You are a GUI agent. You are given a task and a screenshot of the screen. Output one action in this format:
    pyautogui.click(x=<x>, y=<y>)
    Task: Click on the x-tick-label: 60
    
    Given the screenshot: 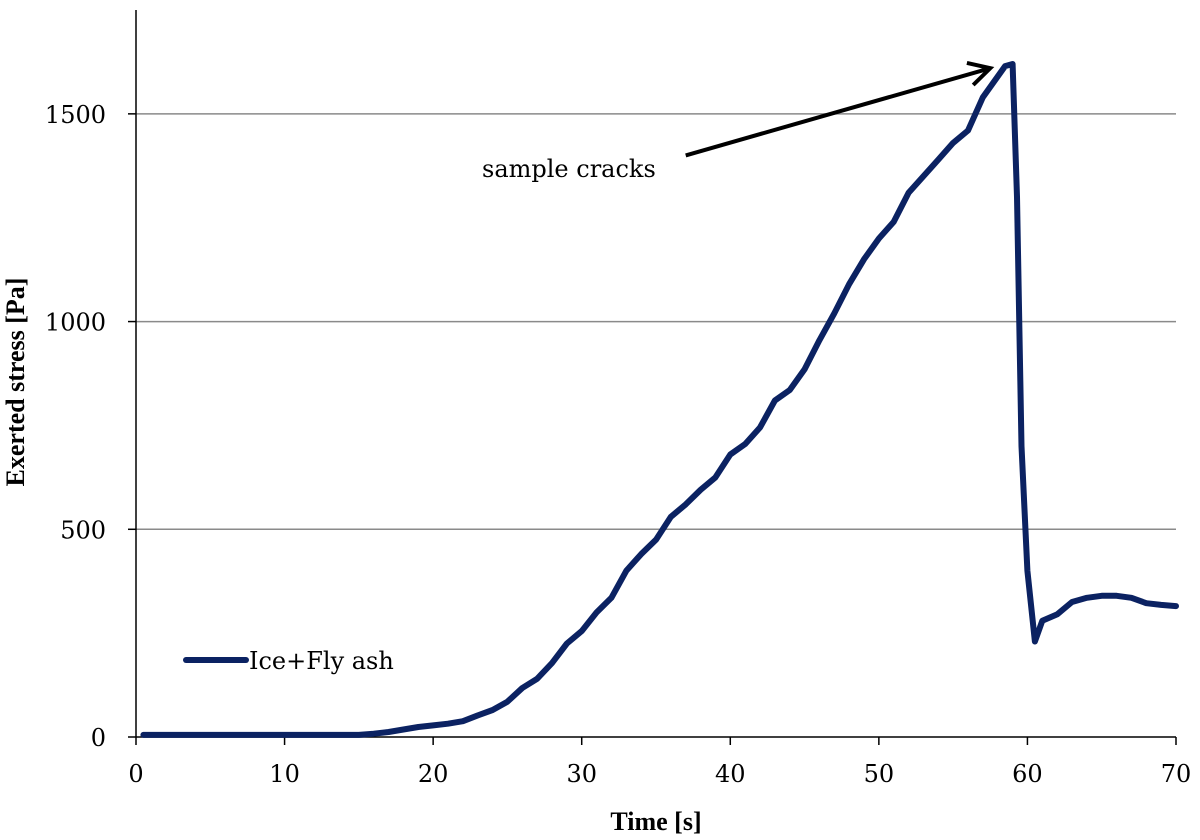 What is the action you would take?
    pyautogui.click(x=1027, y=774)
    